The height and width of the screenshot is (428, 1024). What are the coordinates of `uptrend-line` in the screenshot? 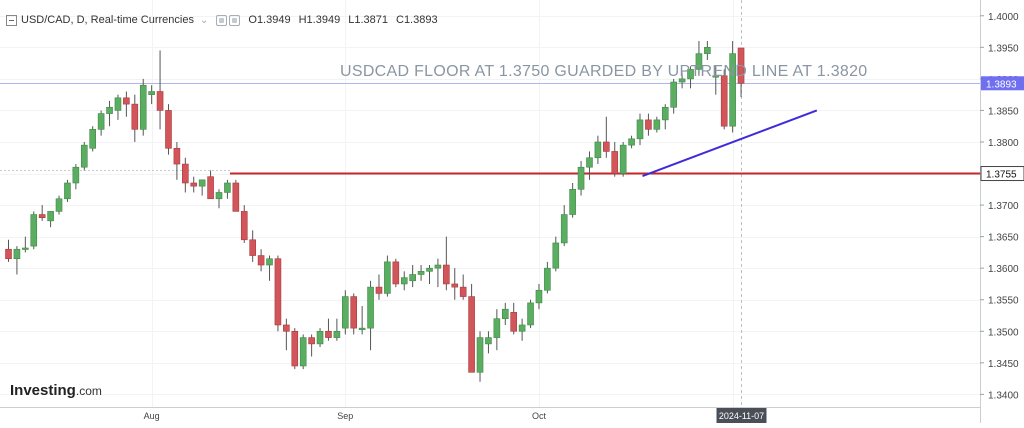 It's located at (730, 143).